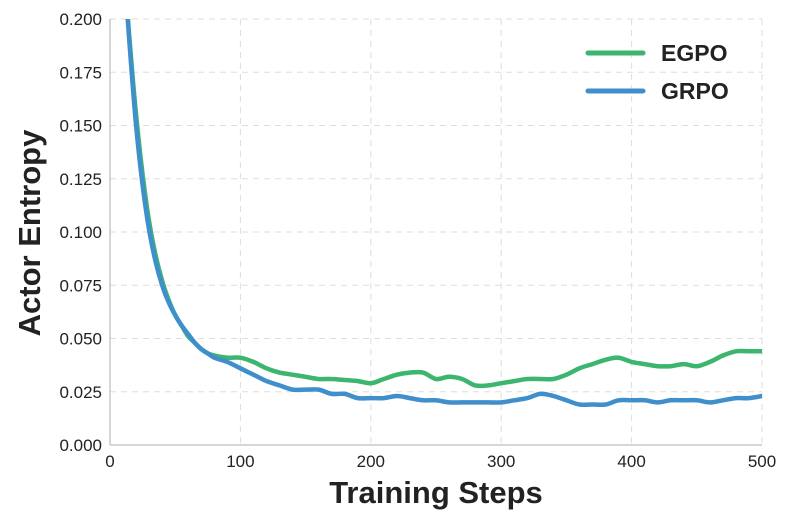 The width and height of the screenshot is (792, 523). What do you see at coordinates (436, 492) in the screenshot?
I see `x-axis-title: Training Steps` at bounding box center [436, 492].